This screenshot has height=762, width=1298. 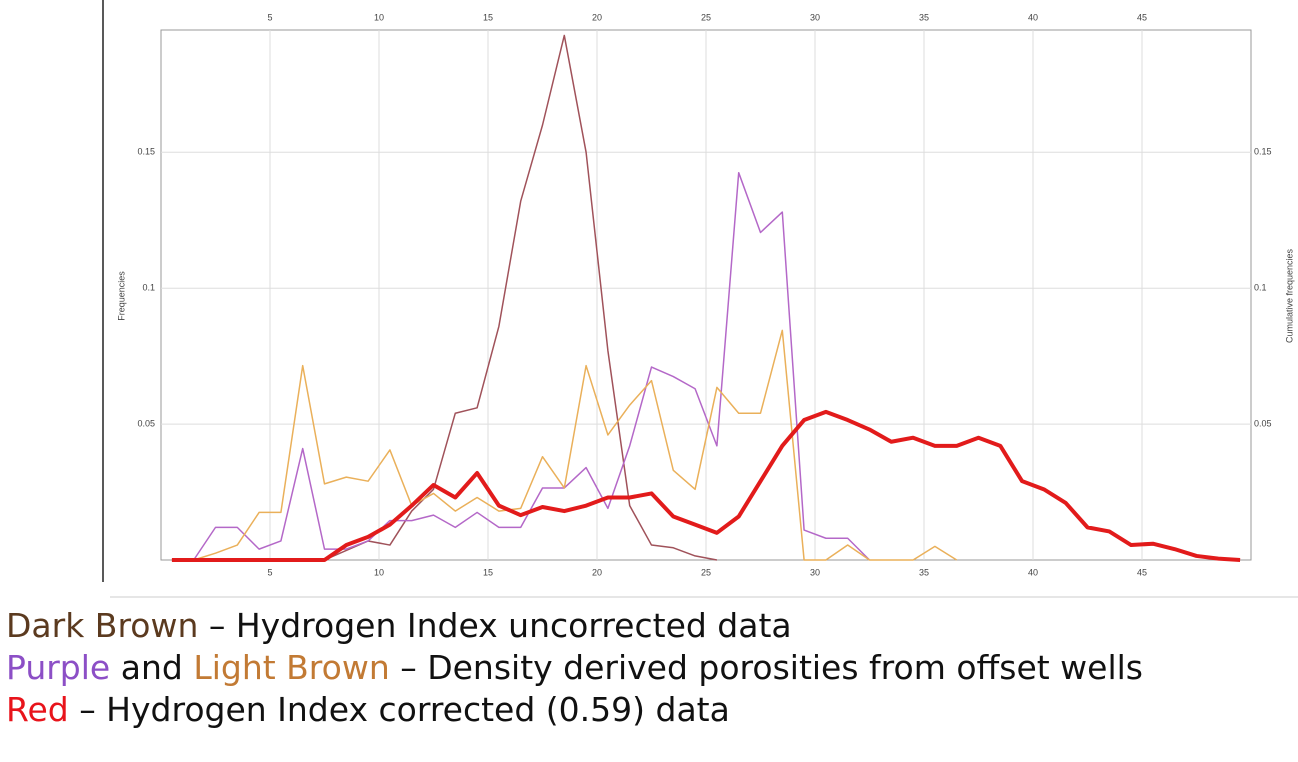 What do you see at coordinates (269, 17) in the screenshot?
I see `x-top-tick-label: 5` at bounding box center [269, 17].